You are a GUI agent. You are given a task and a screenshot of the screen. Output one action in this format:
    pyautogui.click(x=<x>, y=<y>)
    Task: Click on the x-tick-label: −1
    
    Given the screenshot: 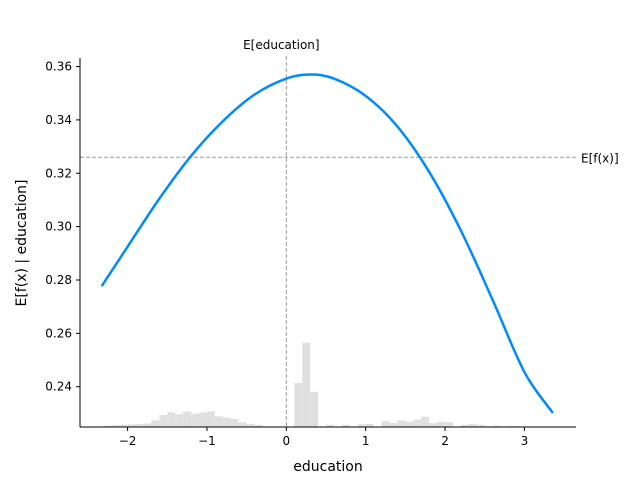 What is the action you would take?
    pyautogui.click(x=207, y=441)
    